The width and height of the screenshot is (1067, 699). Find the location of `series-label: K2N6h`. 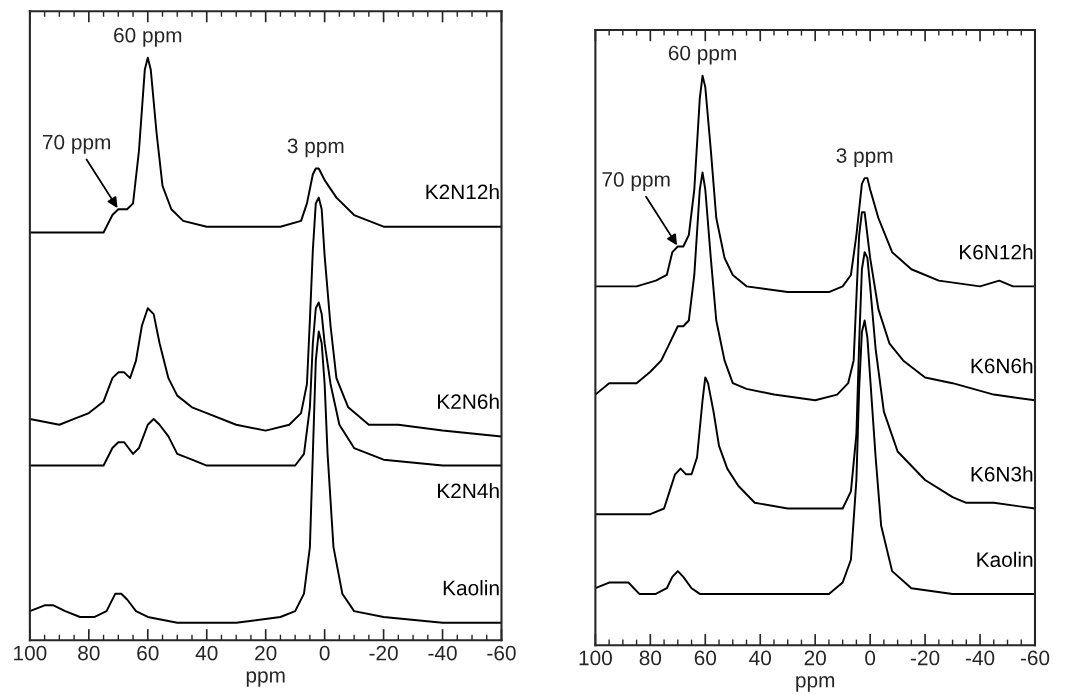

series-label: K2N6h is located at coordinates (468, 401).